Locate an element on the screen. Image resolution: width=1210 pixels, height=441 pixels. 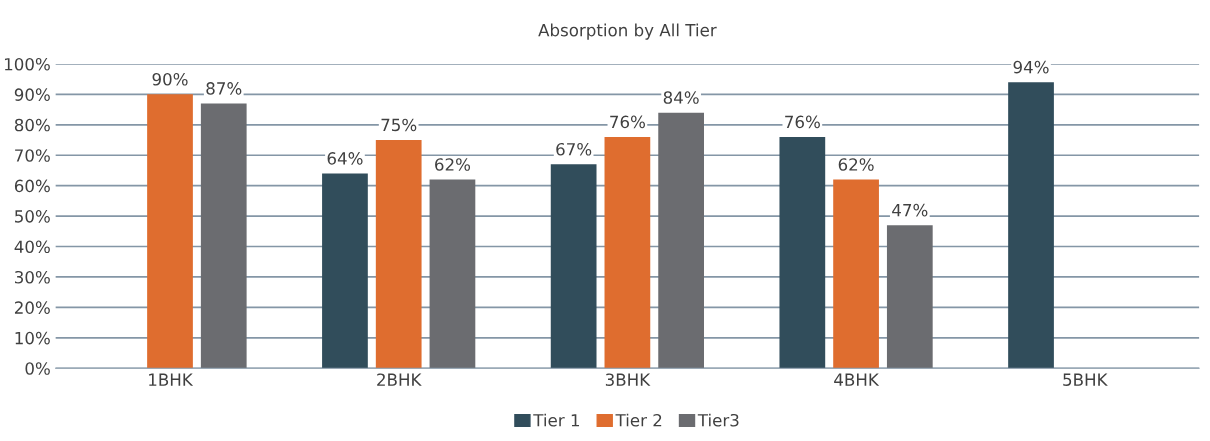
chart-title: Absorption by All Tier is located at coordinates (627, 31).